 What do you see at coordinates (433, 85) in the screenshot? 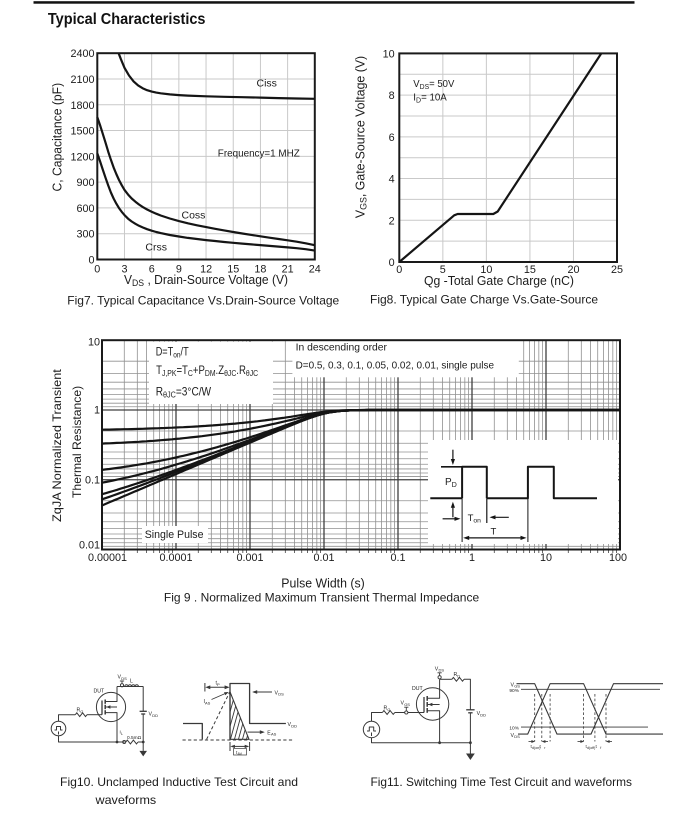
I see `svg-text: VDS​= 50V` at bounding box center [433, 85].